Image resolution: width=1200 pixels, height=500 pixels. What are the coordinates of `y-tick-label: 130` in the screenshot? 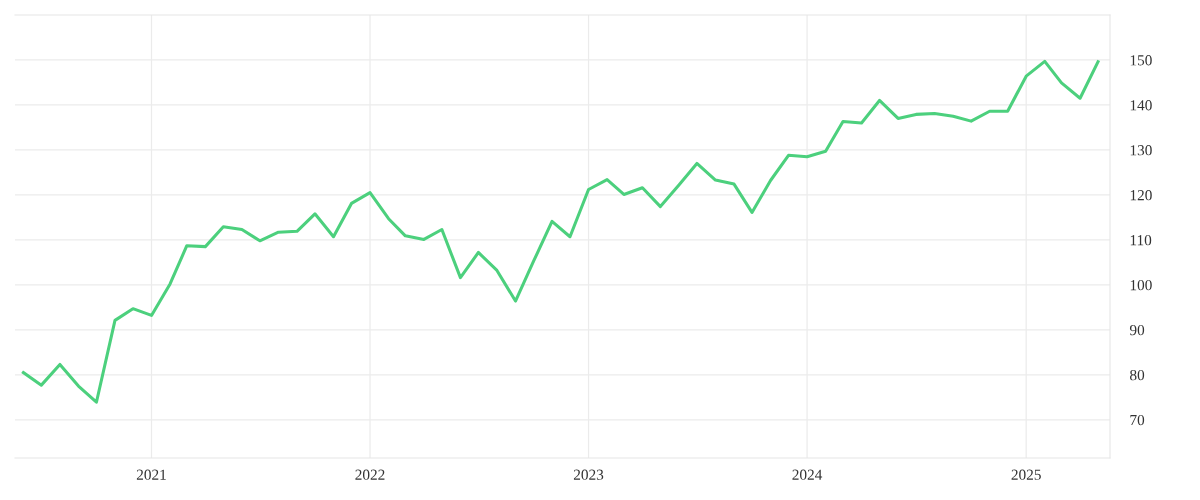 It's located at (1141, 150).